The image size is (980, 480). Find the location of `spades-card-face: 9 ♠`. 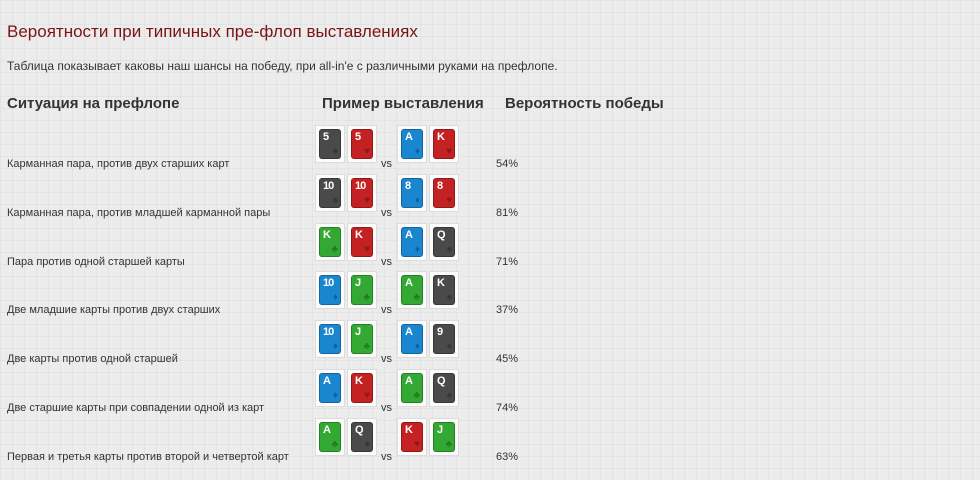

spades-card-face: 9 ♠ is located at coordinates (444, 339).